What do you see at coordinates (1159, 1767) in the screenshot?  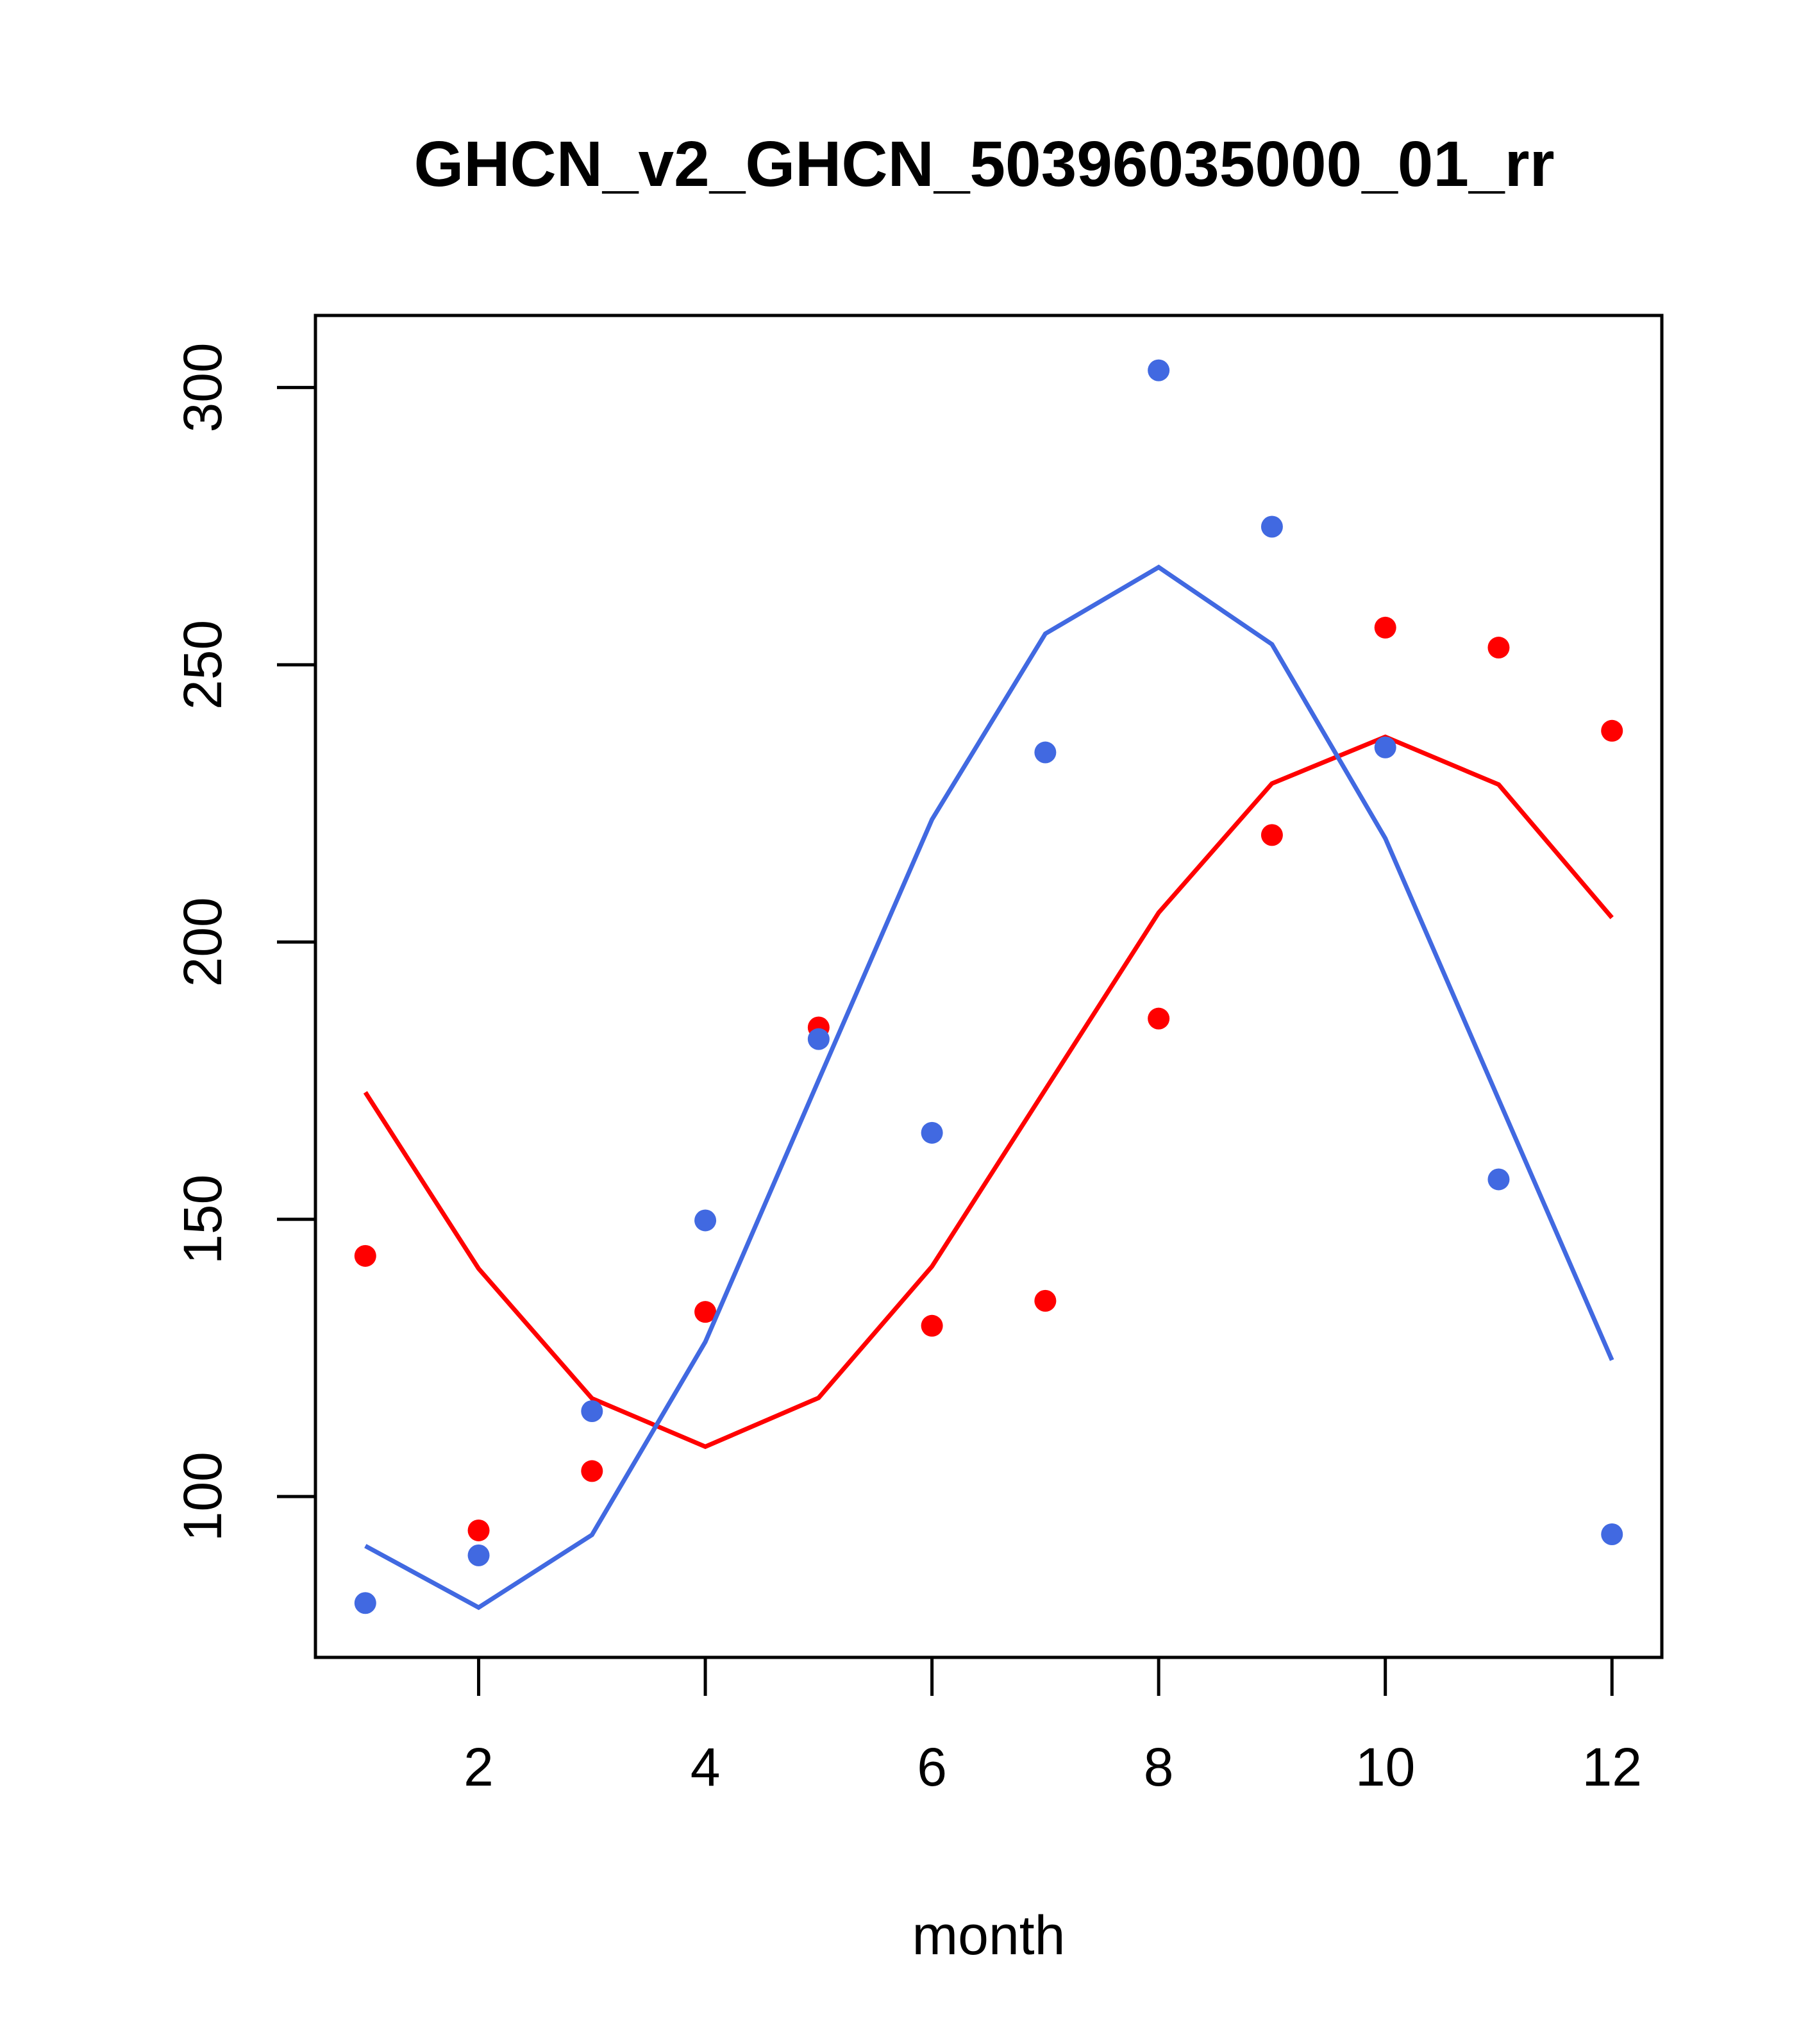 I see `x-tick-label: 8` at bounding box center [1159, 1767].